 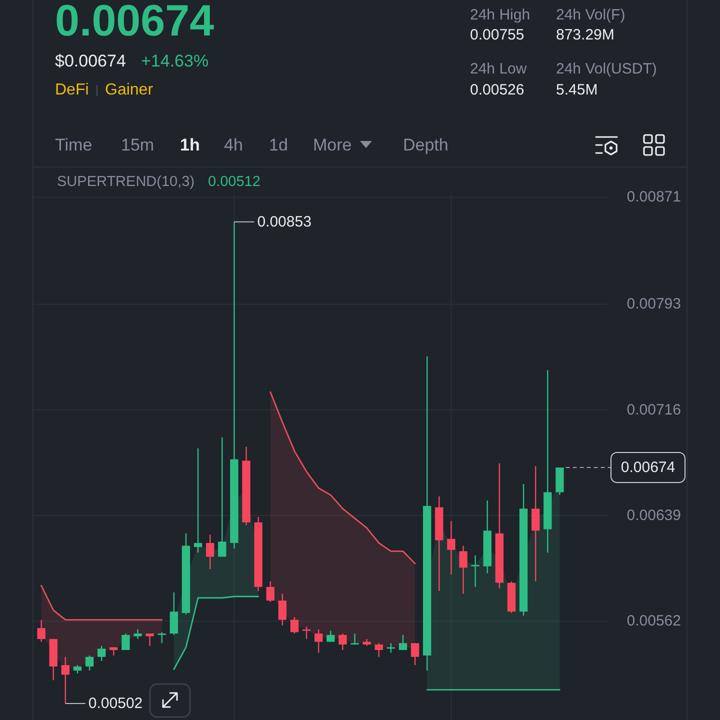 I want to click on text: Gainer, so click(x=129, y=90).